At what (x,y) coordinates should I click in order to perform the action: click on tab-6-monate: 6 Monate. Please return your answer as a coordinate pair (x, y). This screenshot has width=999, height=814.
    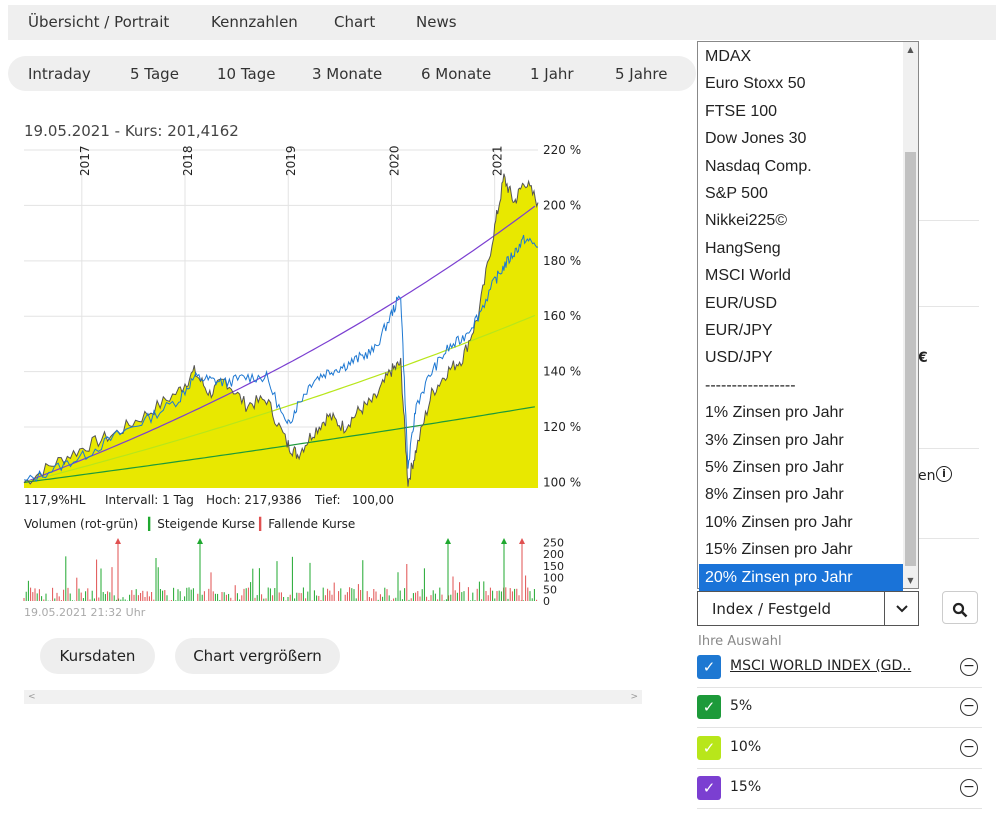
    Looking at the image, I should click on (456, 74).